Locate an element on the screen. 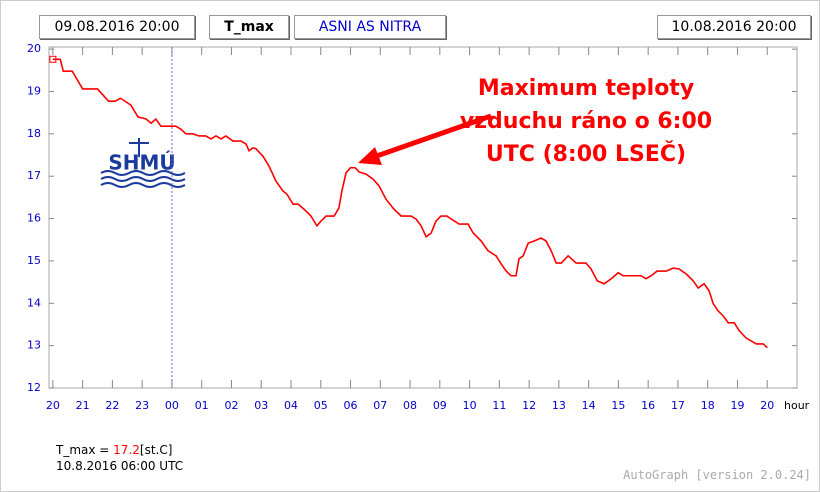 Image resolution: width=820 pixels, height=492 pixels. station: ASNI AS NITRA is located at coordinates (370, 27).